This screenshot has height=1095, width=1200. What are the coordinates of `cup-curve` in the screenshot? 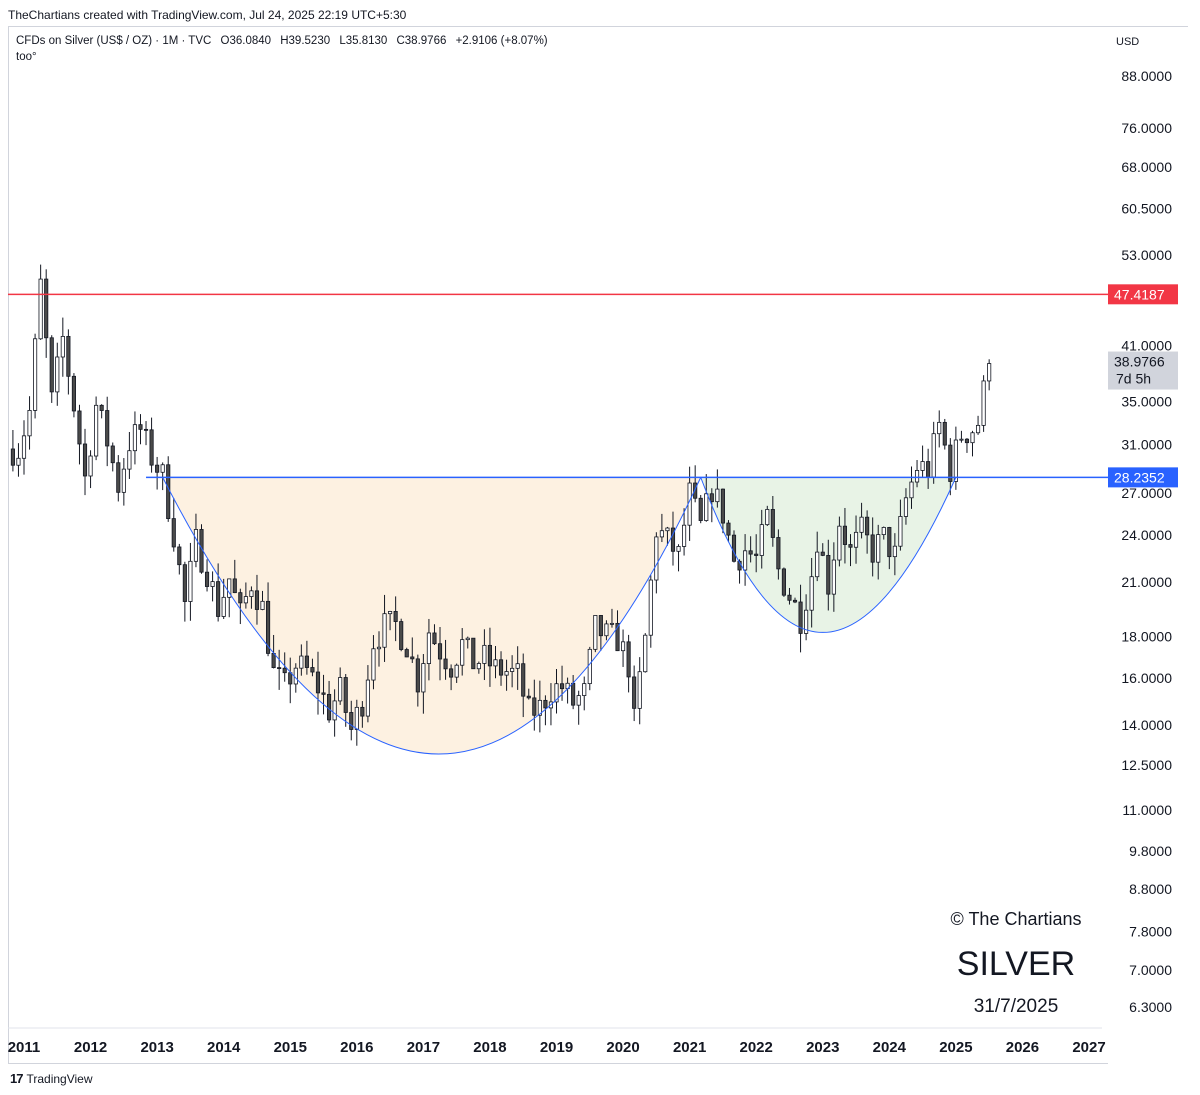 It's located at (432, 616).